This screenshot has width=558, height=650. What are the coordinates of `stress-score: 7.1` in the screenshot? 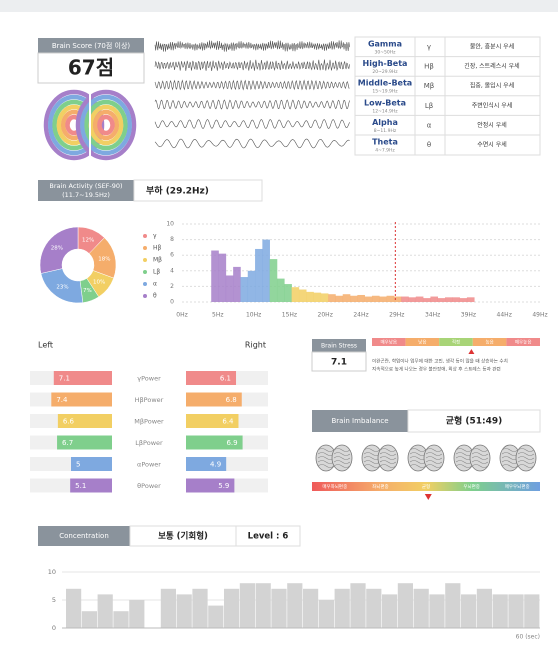 It's located at (339, 363).